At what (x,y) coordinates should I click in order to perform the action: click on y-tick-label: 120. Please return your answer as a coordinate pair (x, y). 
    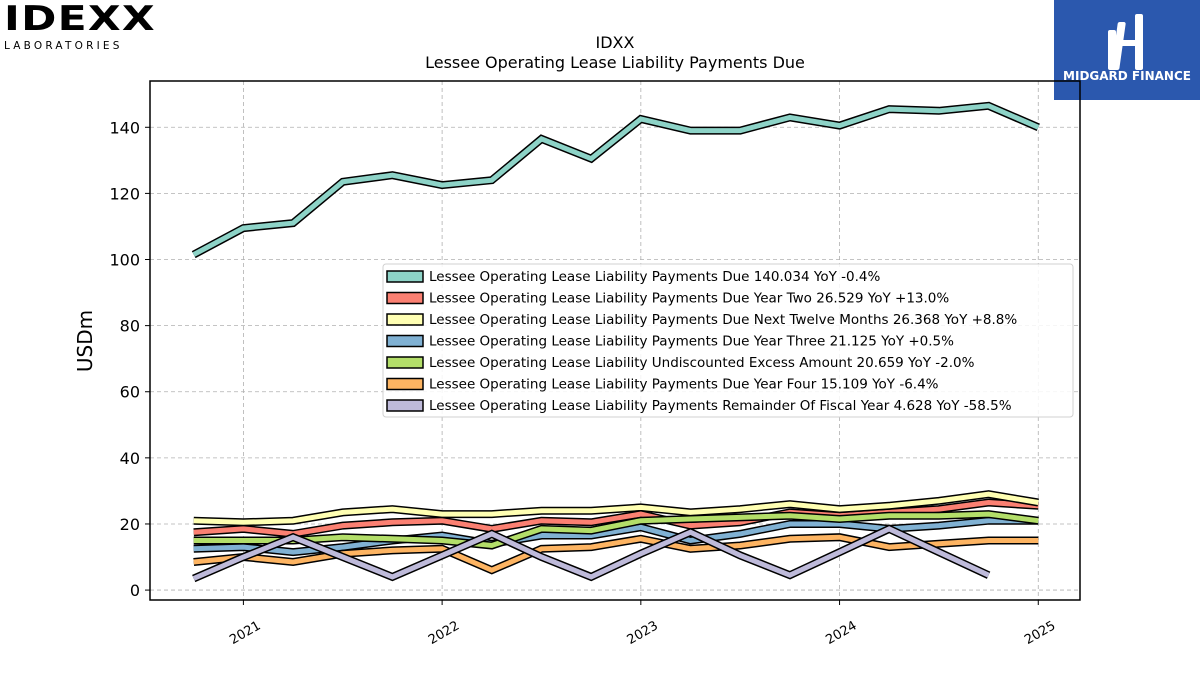
    Looking at the image, I should click on (124, 193).